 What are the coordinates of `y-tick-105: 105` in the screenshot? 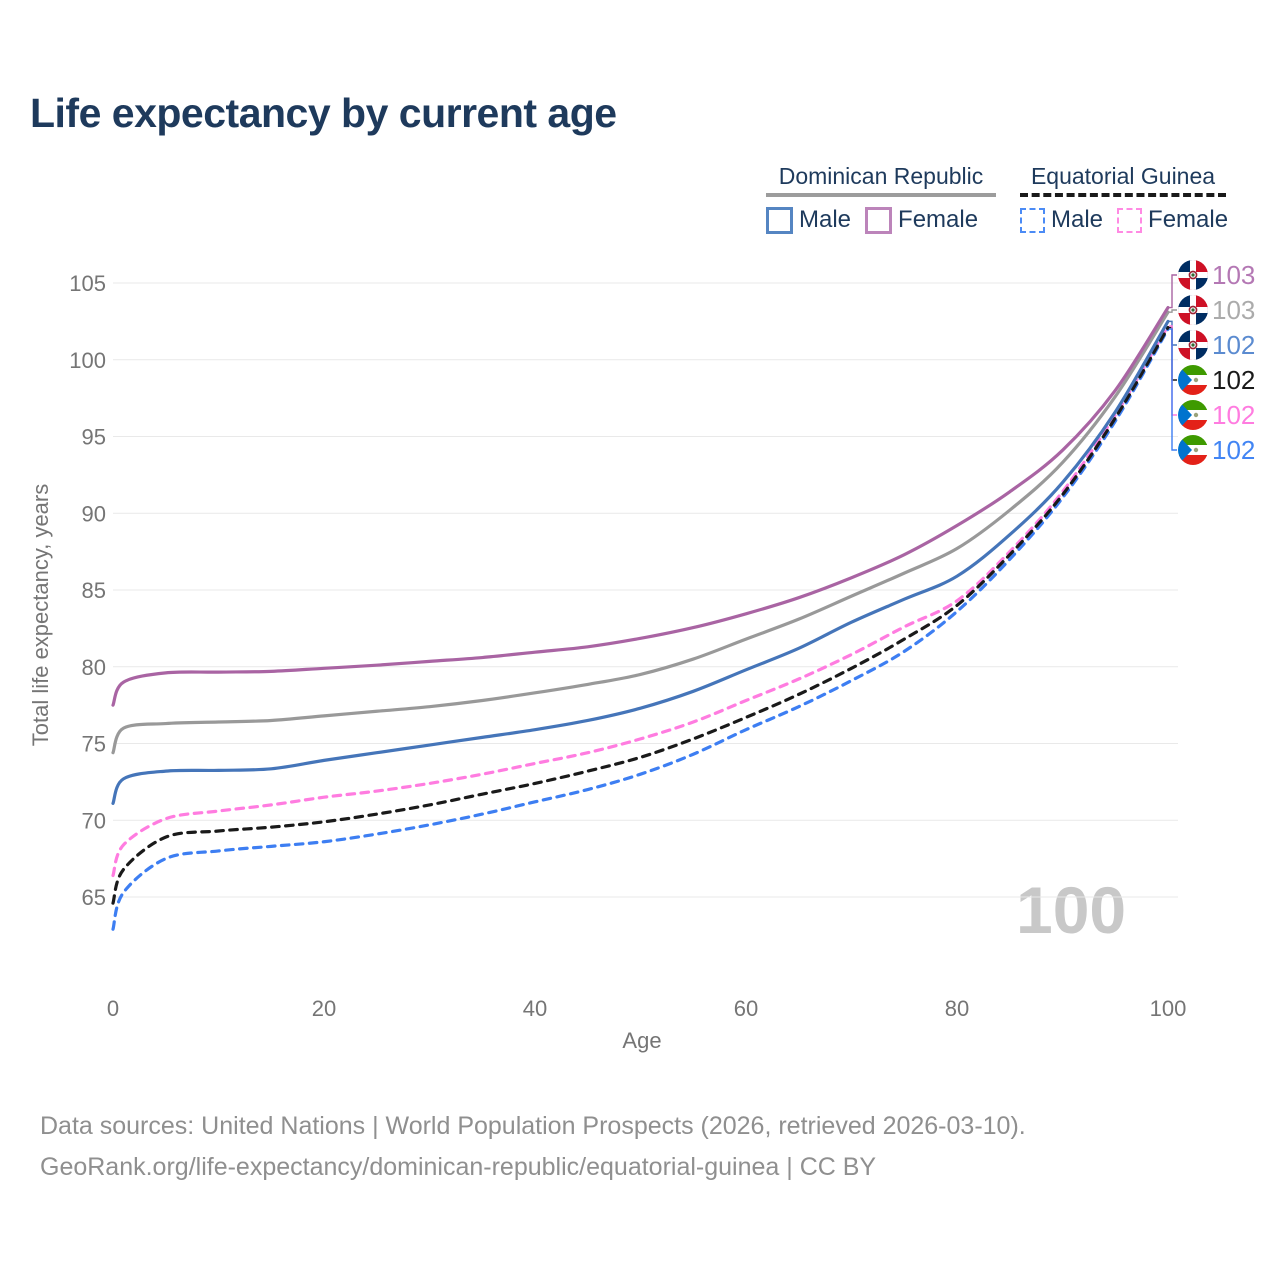 It's located at (87, 283).